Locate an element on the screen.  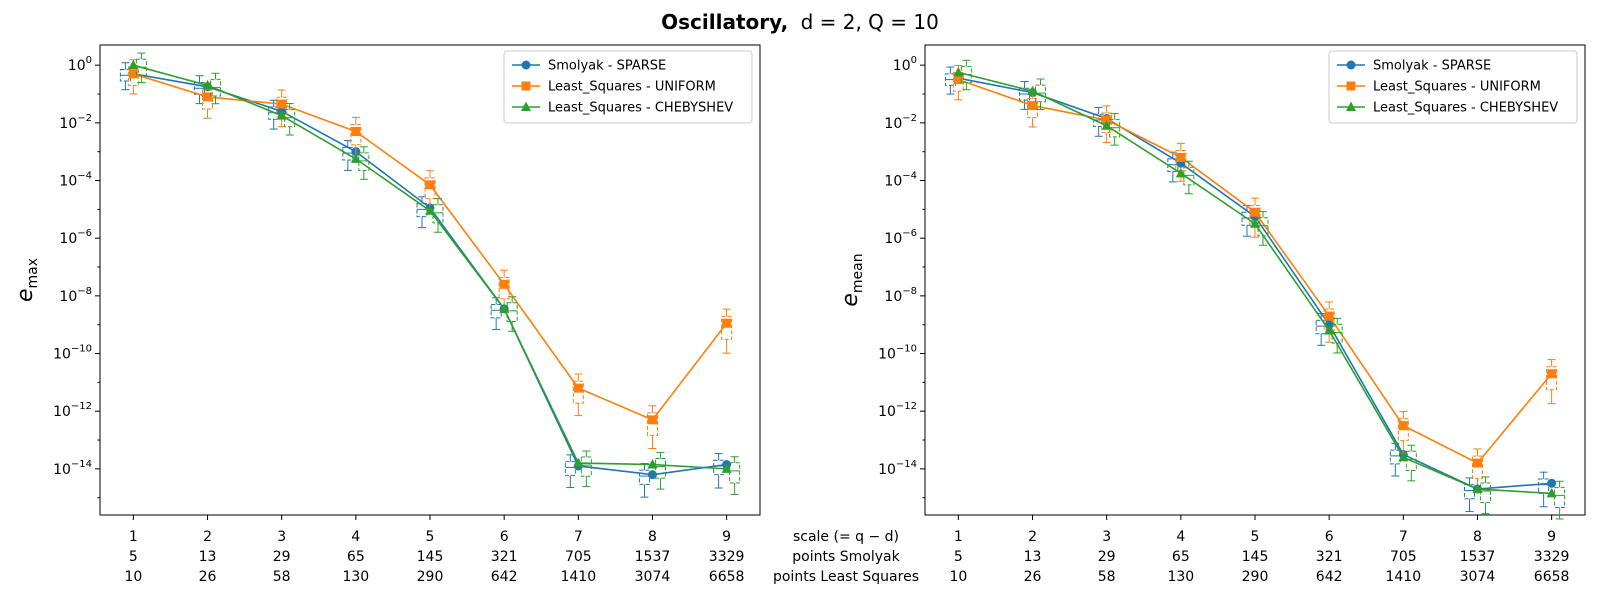
y-tick-label: 10⁻⁴ is located at coordinates (75, 180).